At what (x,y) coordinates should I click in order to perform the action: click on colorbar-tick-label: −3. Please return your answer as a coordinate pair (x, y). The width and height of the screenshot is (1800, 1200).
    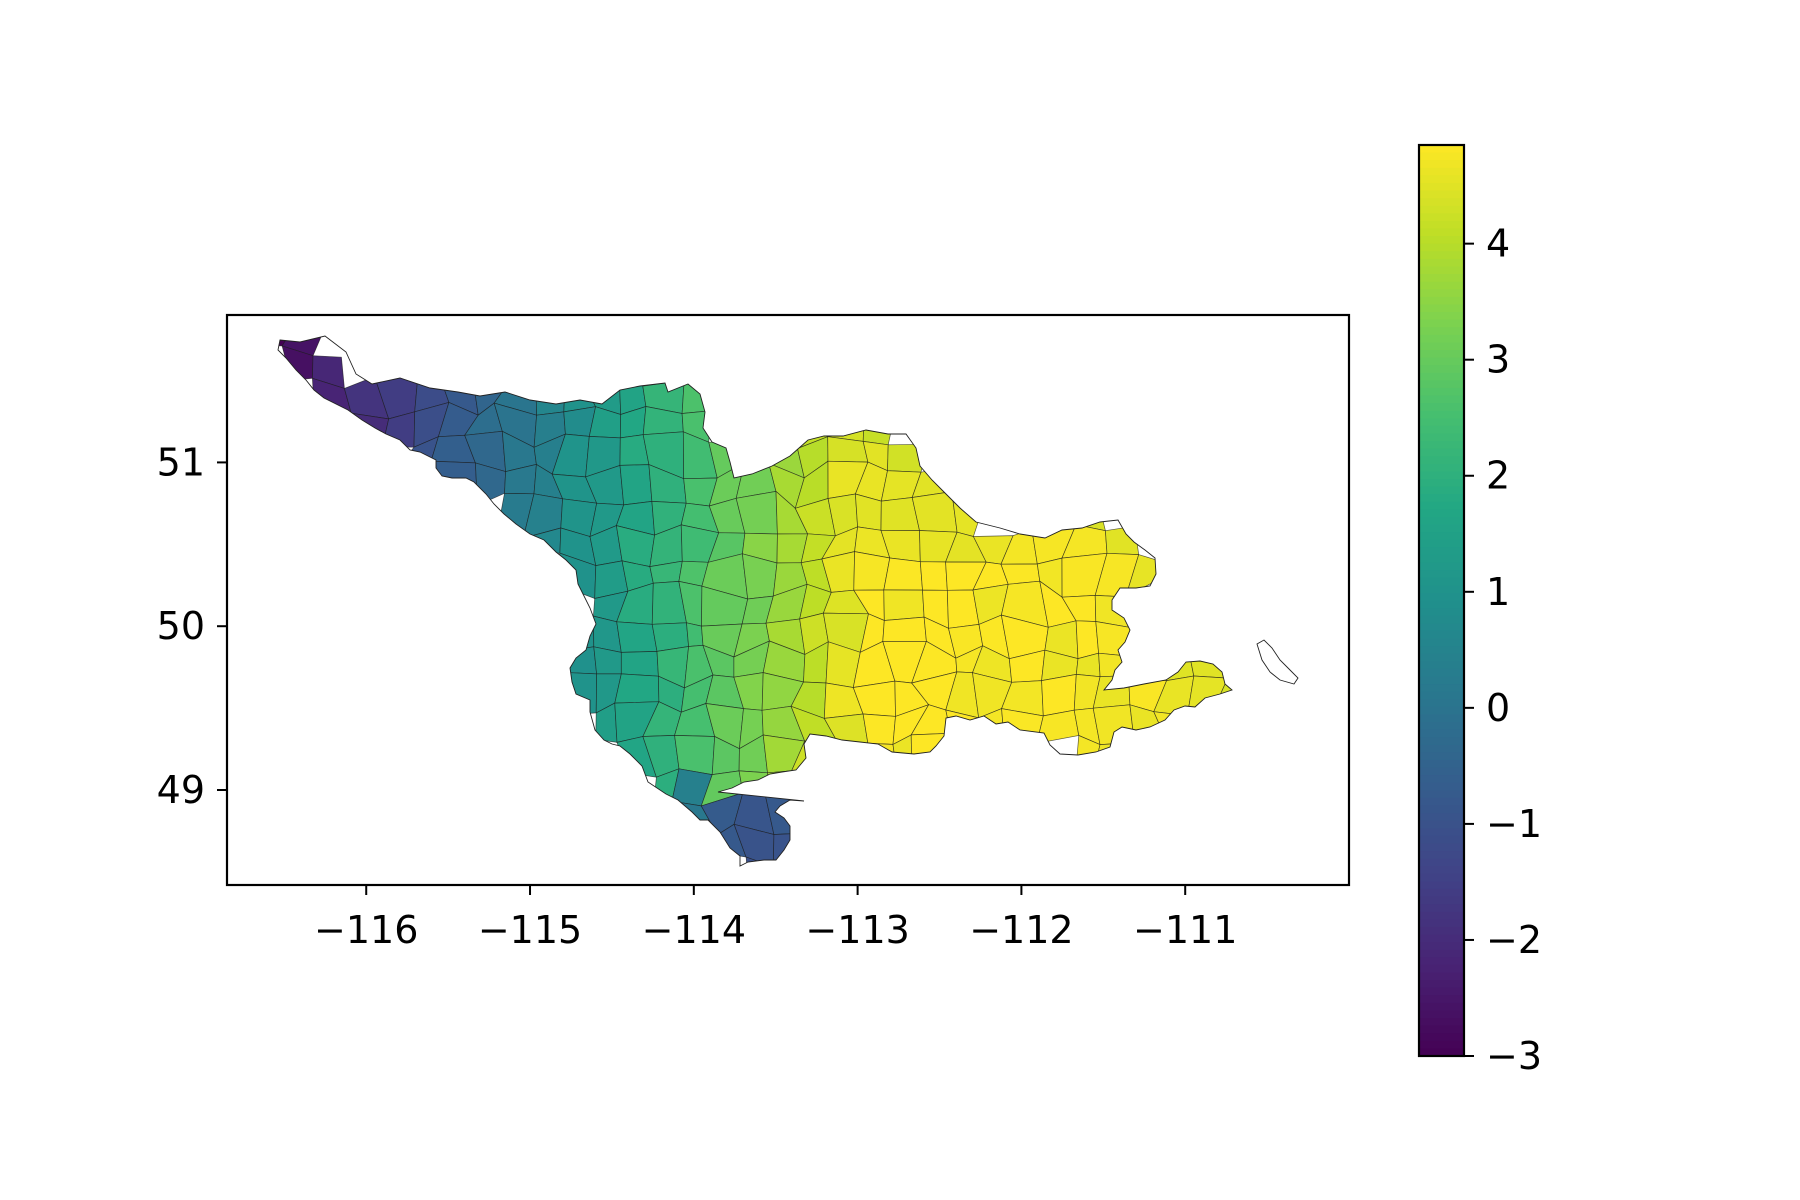
    Looking at the image, I should click on (1514, 1056).